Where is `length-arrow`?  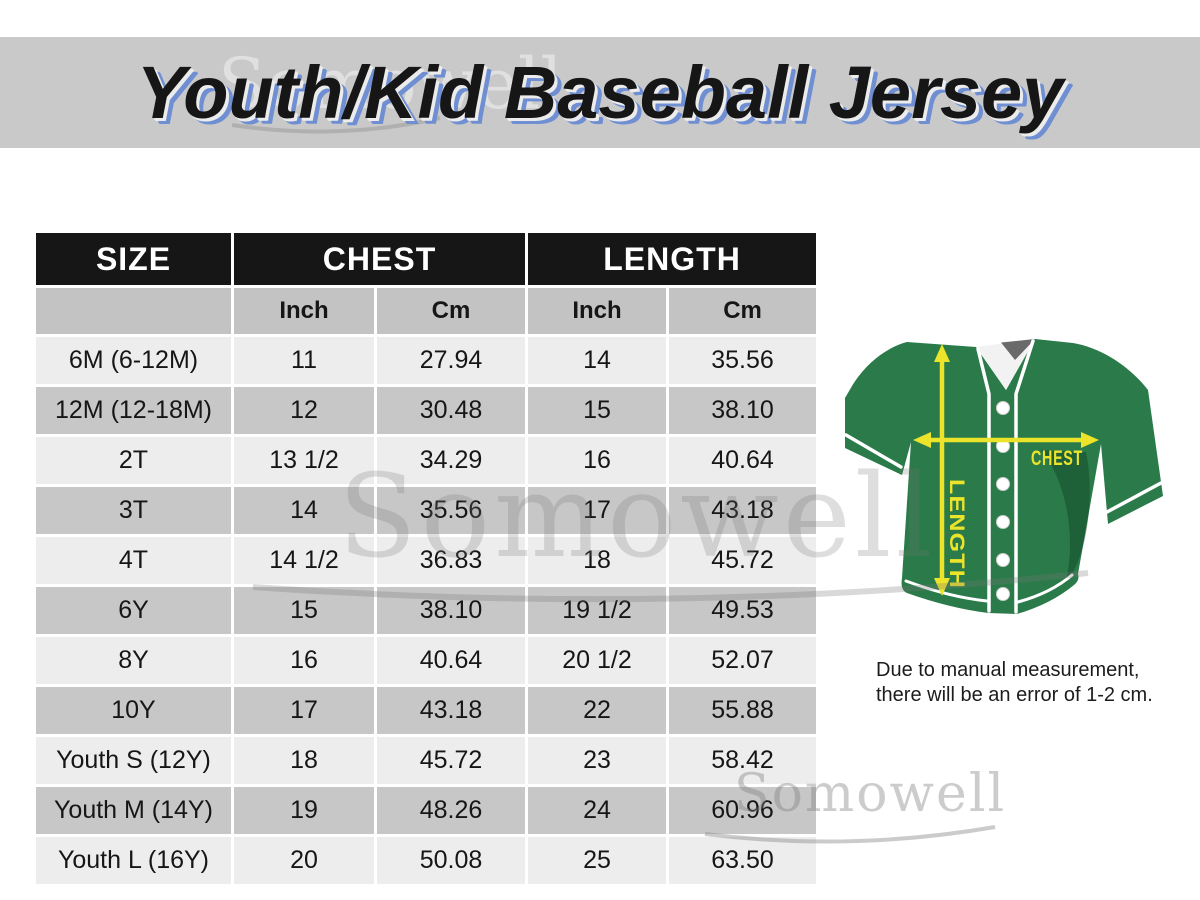 length-arrow is located at coordinates (942, 470).